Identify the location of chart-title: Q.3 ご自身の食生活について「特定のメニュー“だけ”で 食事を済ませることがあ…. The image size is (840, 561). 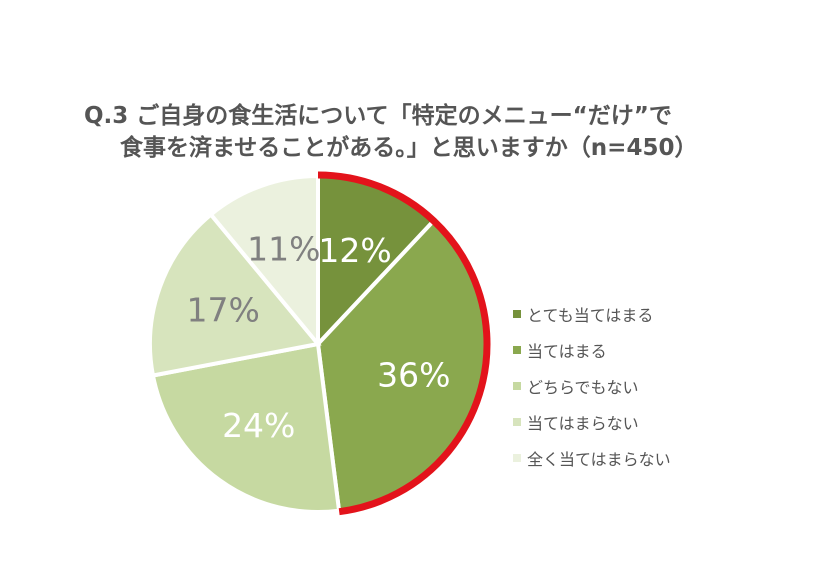
(434, 132).